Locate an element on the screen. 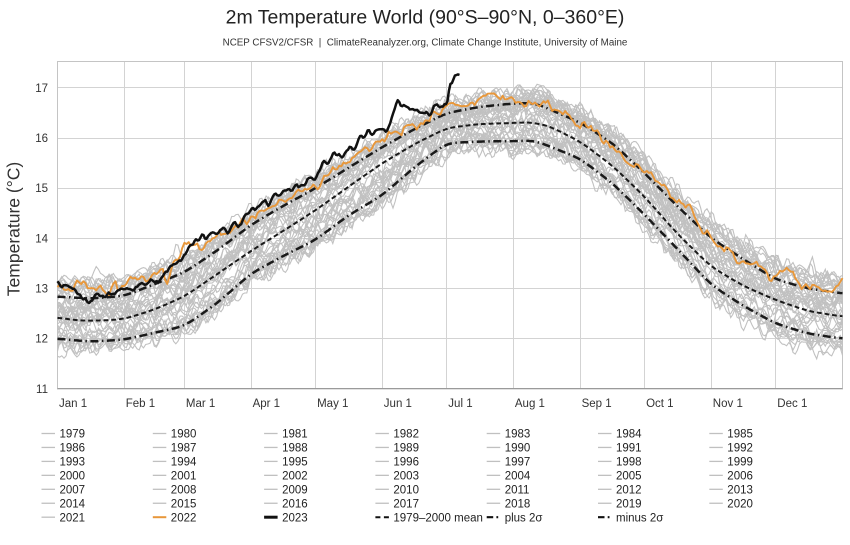 Image resolution: width=850 pixels, height=545 pixels. svg-text: 14 is located at coordinates (41, 239).